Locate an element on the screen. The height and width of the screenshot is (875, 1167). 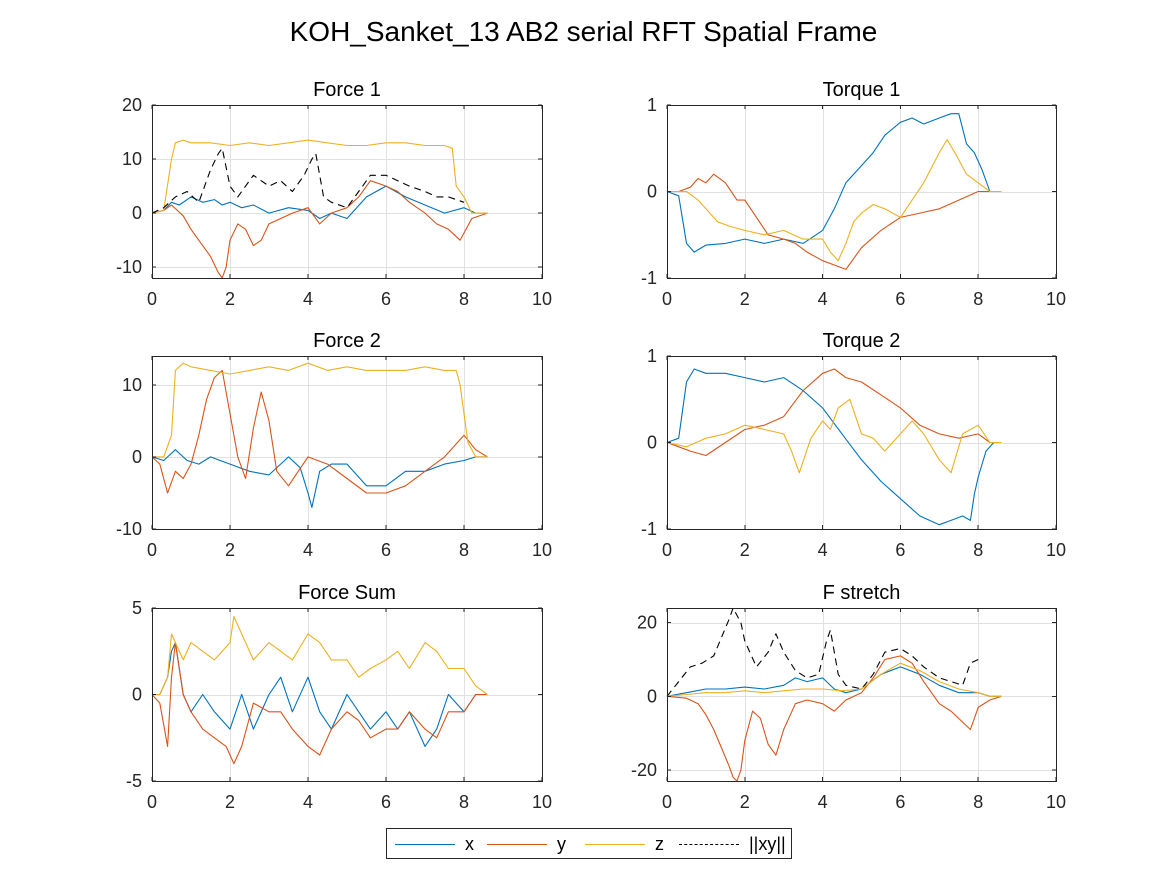
legend-swatch-y is located at coordinates (517, 844).